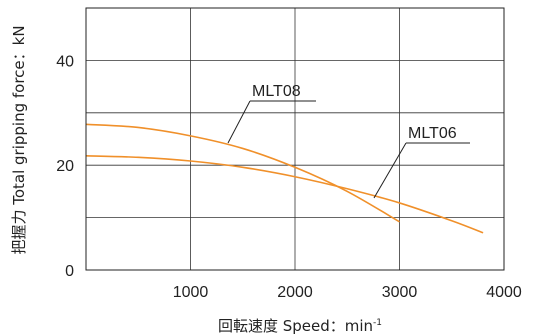 Image resolution: width=544 pixels, height=336 pixels. Describe the element at coordinates (347, 292) in the screenshot. I see `x-tick-labels: 1000 2000 3000 4000` at that location.